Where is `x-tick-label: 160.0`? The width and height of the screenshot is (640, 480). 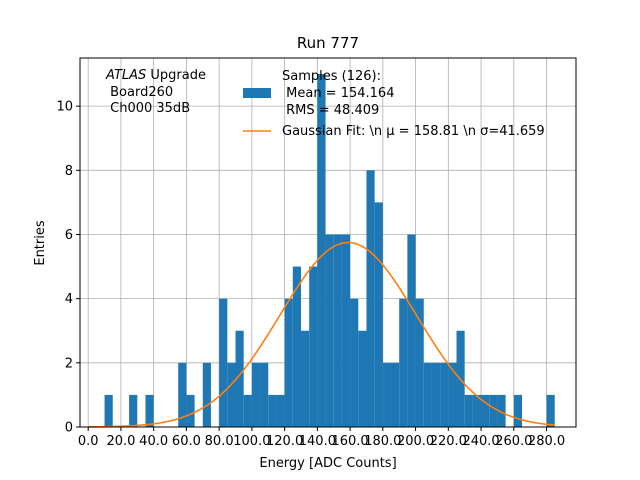
x-tick-label: 160.0 is located at coordinates (349, 441).